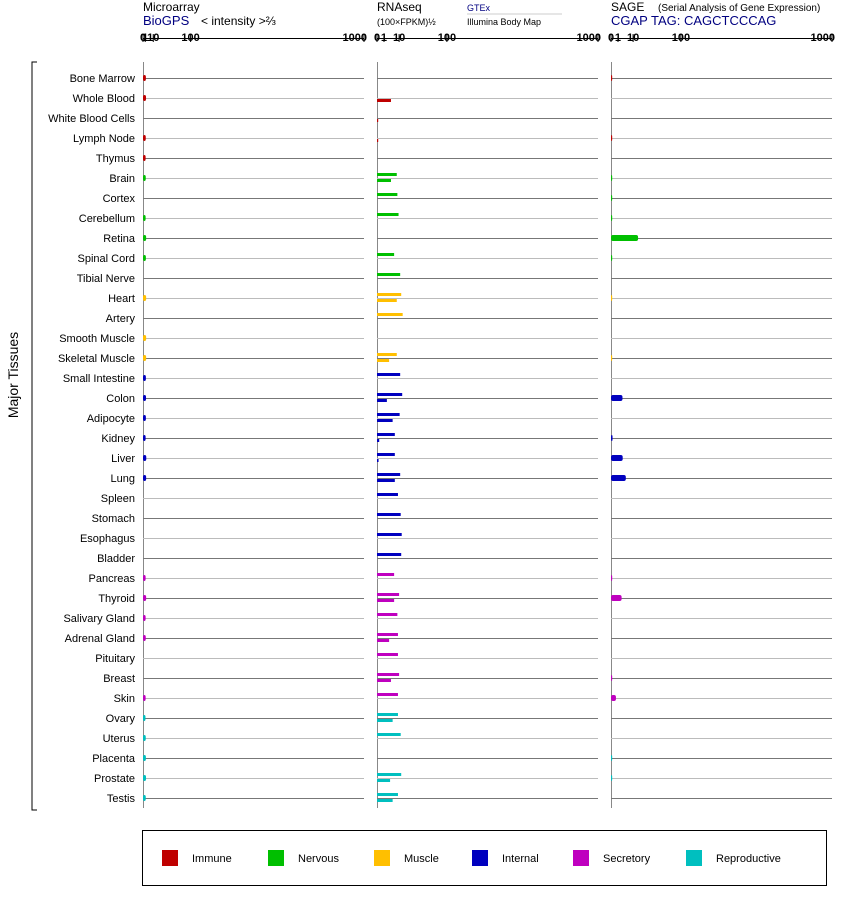  Describe the element at coordinates (387, 354) in the screenshot. I see `rnaseq-bar-skeletal-muscle-s1` at that location.